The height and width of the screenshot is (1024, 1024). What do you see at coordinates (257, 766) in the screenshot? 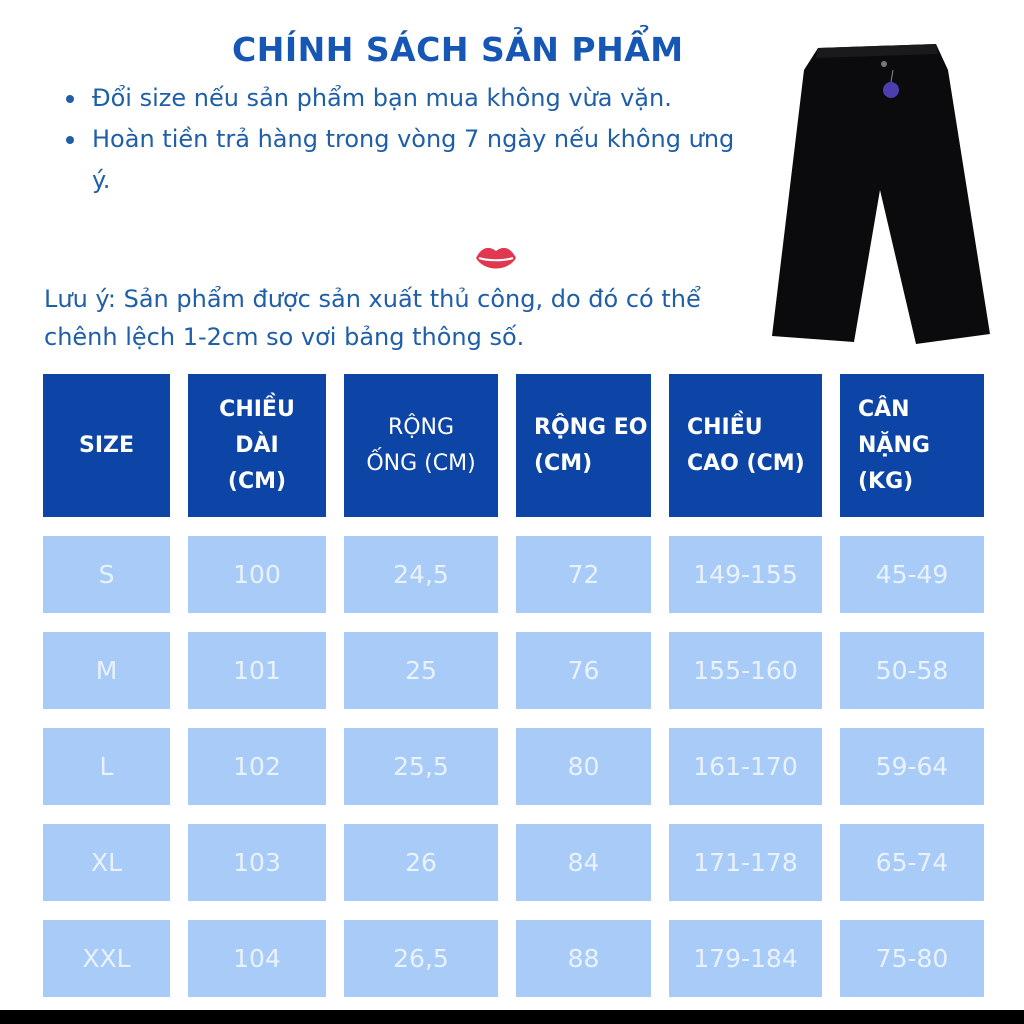
I see `table-cell: 102` at bounding box center [257, 766].